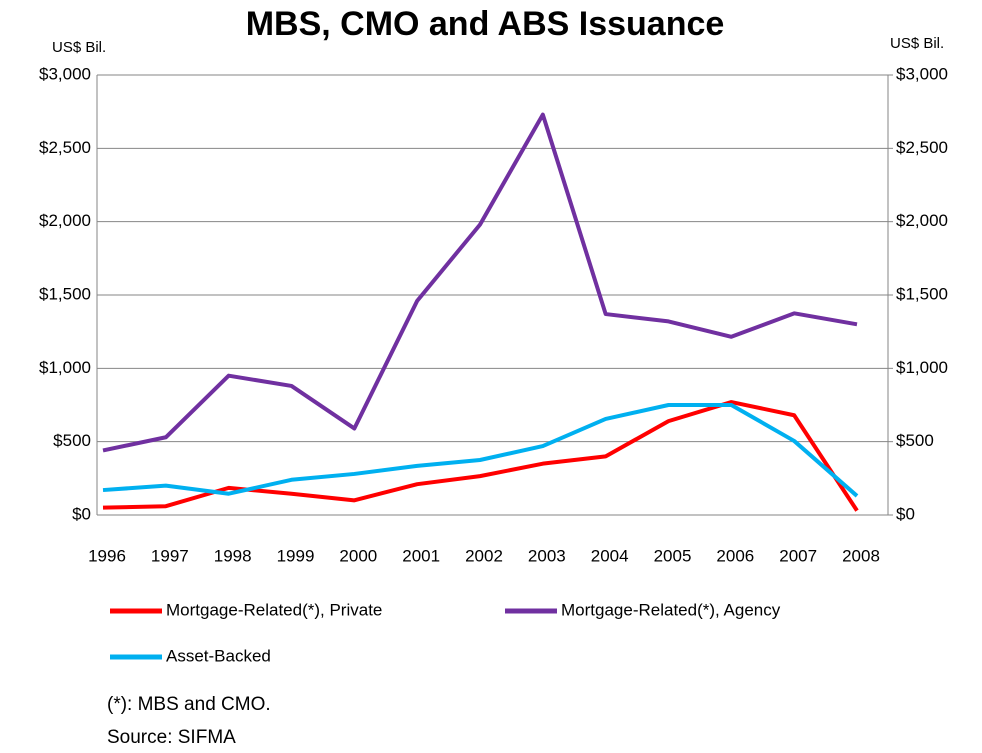 Image resolution: width=982 pixels, height=753 pixels. What do you see at coordinates (922, 147) in the screenshot?
I see `y2-tick-label: $2,500` at bounding box center [922, 147].